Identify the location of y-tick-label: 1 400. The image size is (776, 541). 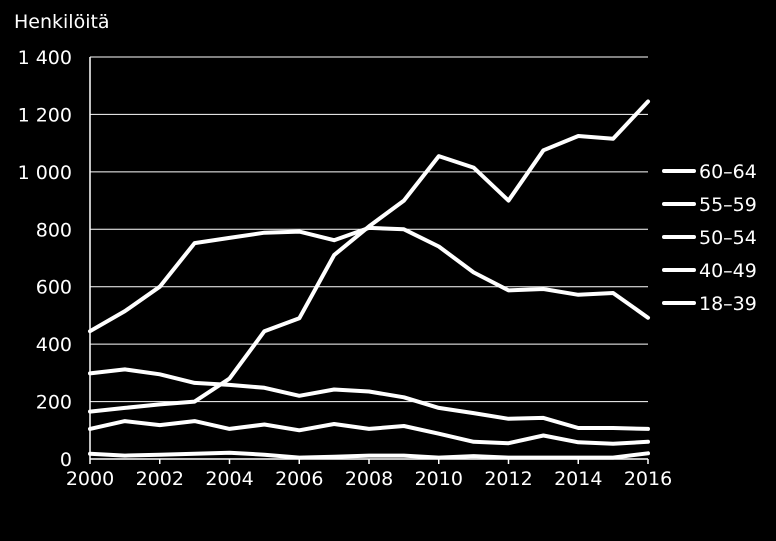
(45, 58).